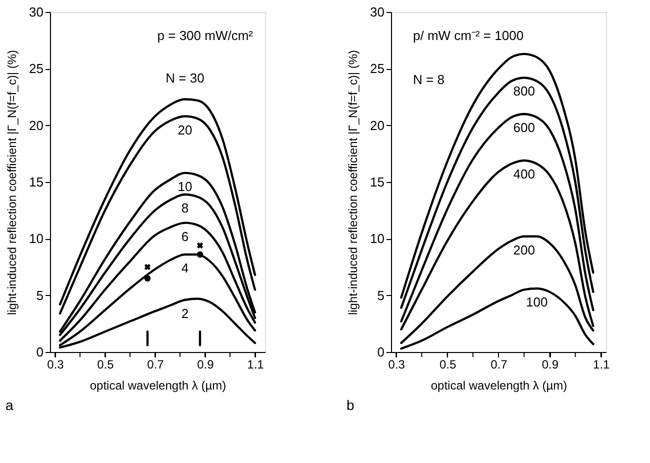 The width and height of the screenshot is (650, 463). Describe the element at coordinates (350, 405) in the screenshot. I see `text: b` at that location.